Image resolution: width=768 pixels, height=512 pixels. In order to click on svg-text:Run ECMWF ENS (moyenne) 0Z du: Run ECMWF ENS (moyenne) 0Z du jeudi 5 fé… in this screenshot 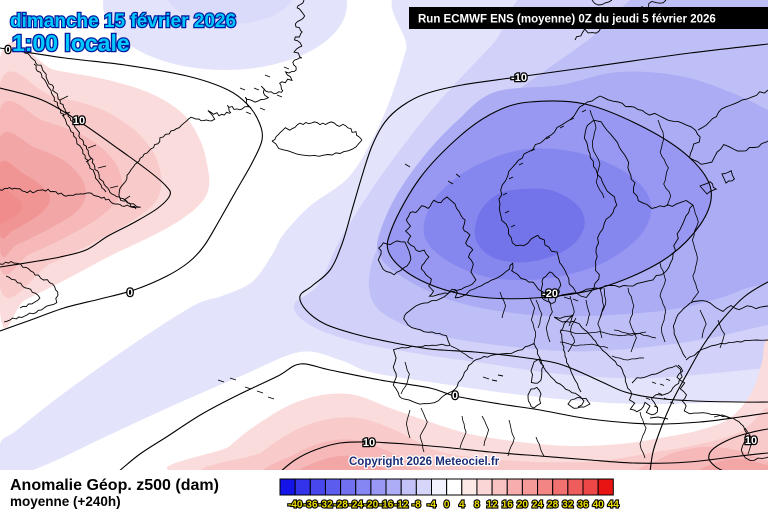, I will do `click(567, 20)`.